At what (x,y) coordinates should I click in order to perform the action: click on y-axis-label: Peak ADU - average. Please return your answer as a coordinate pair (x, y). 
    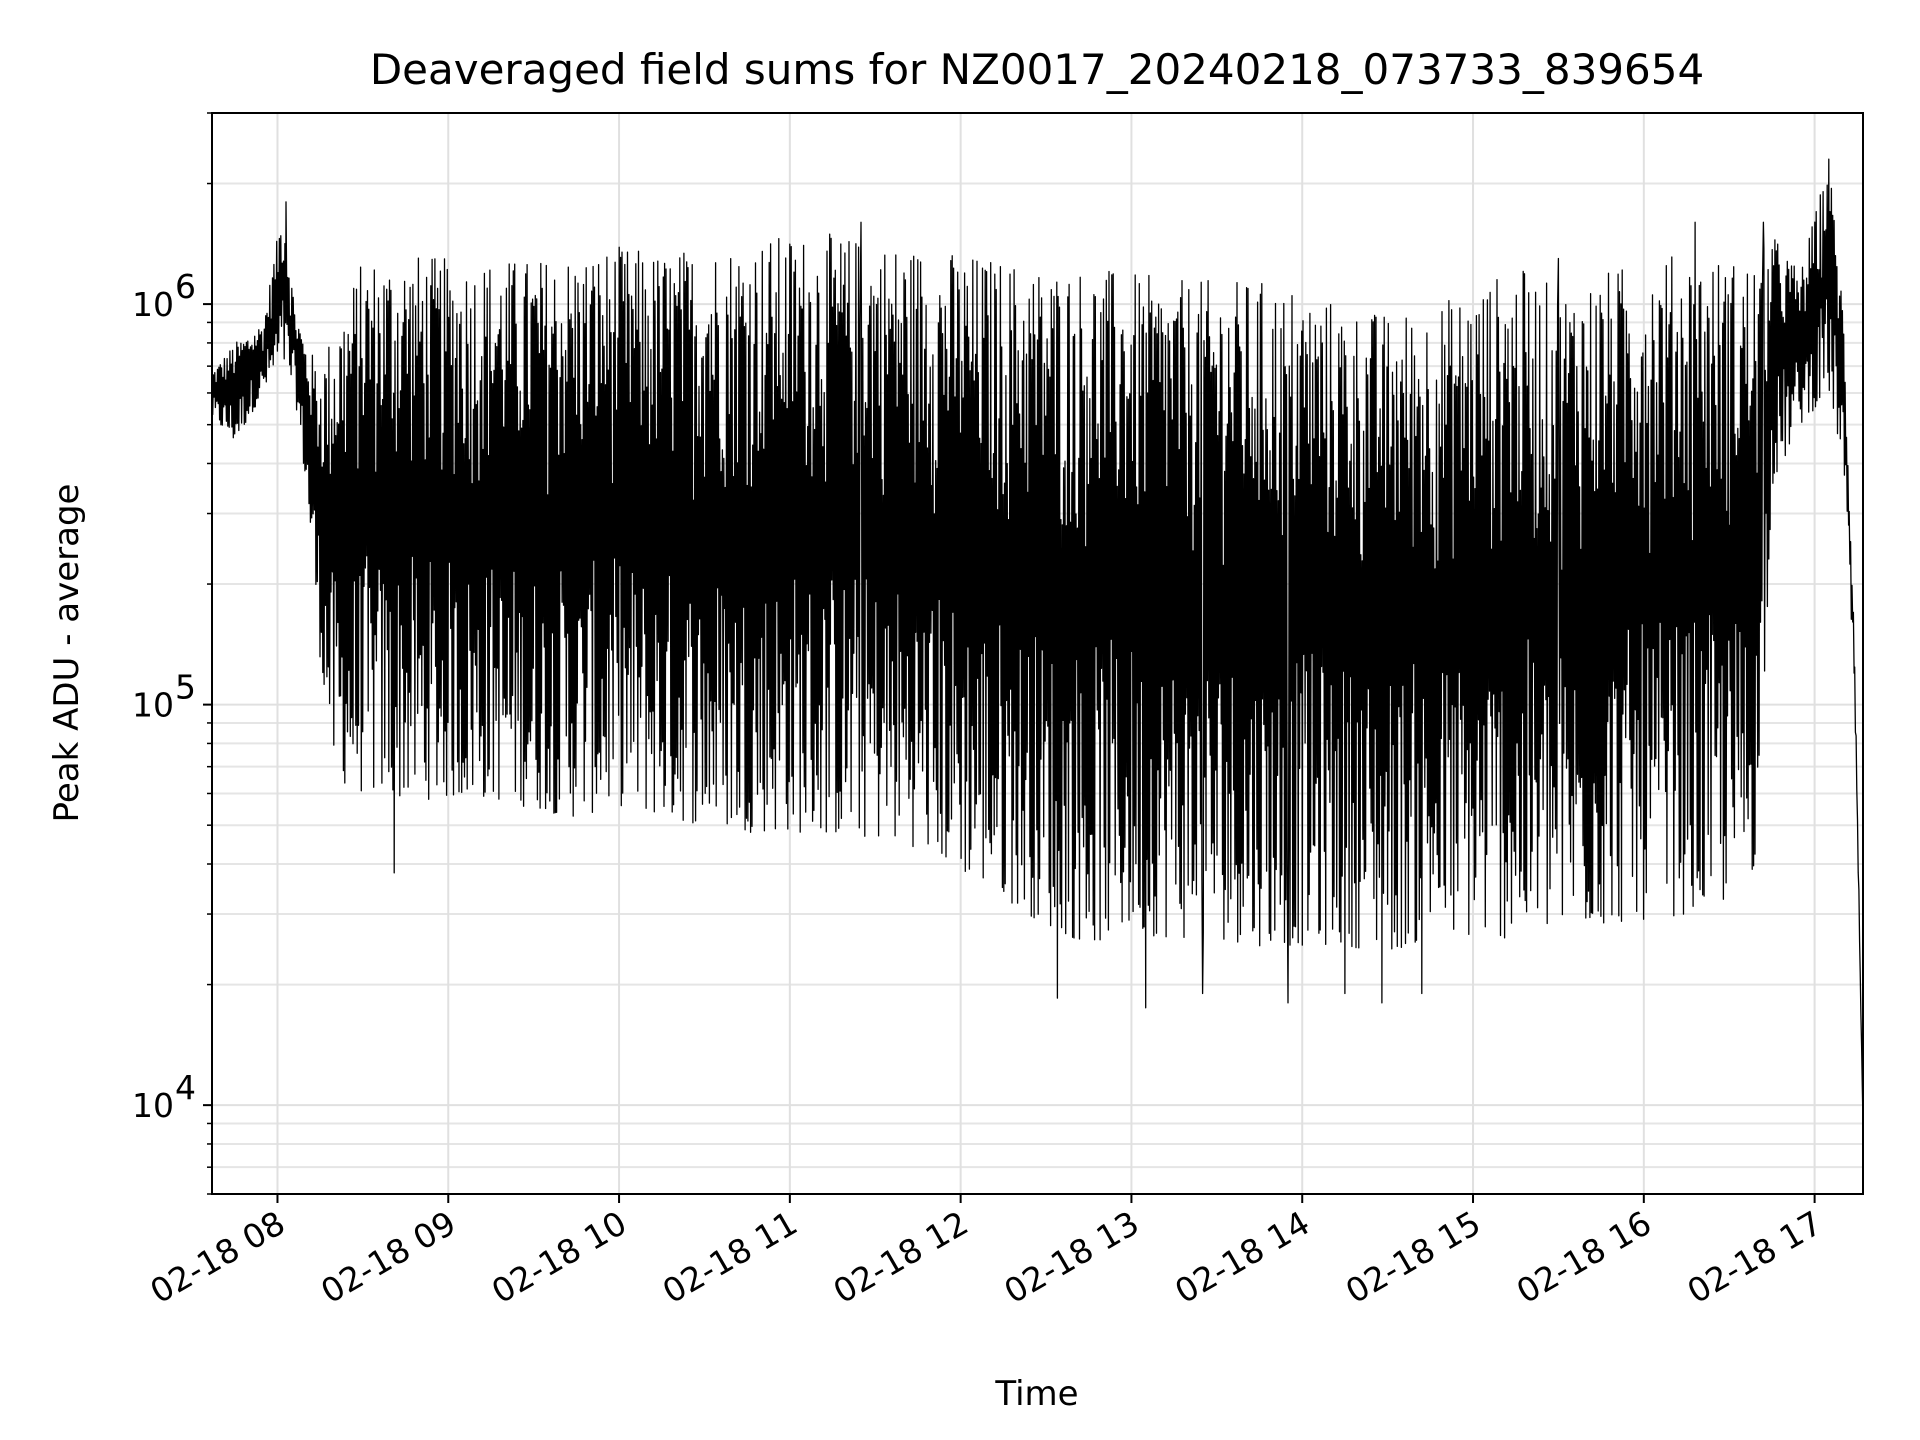
    Looking at the image, I should click on (67, 653).